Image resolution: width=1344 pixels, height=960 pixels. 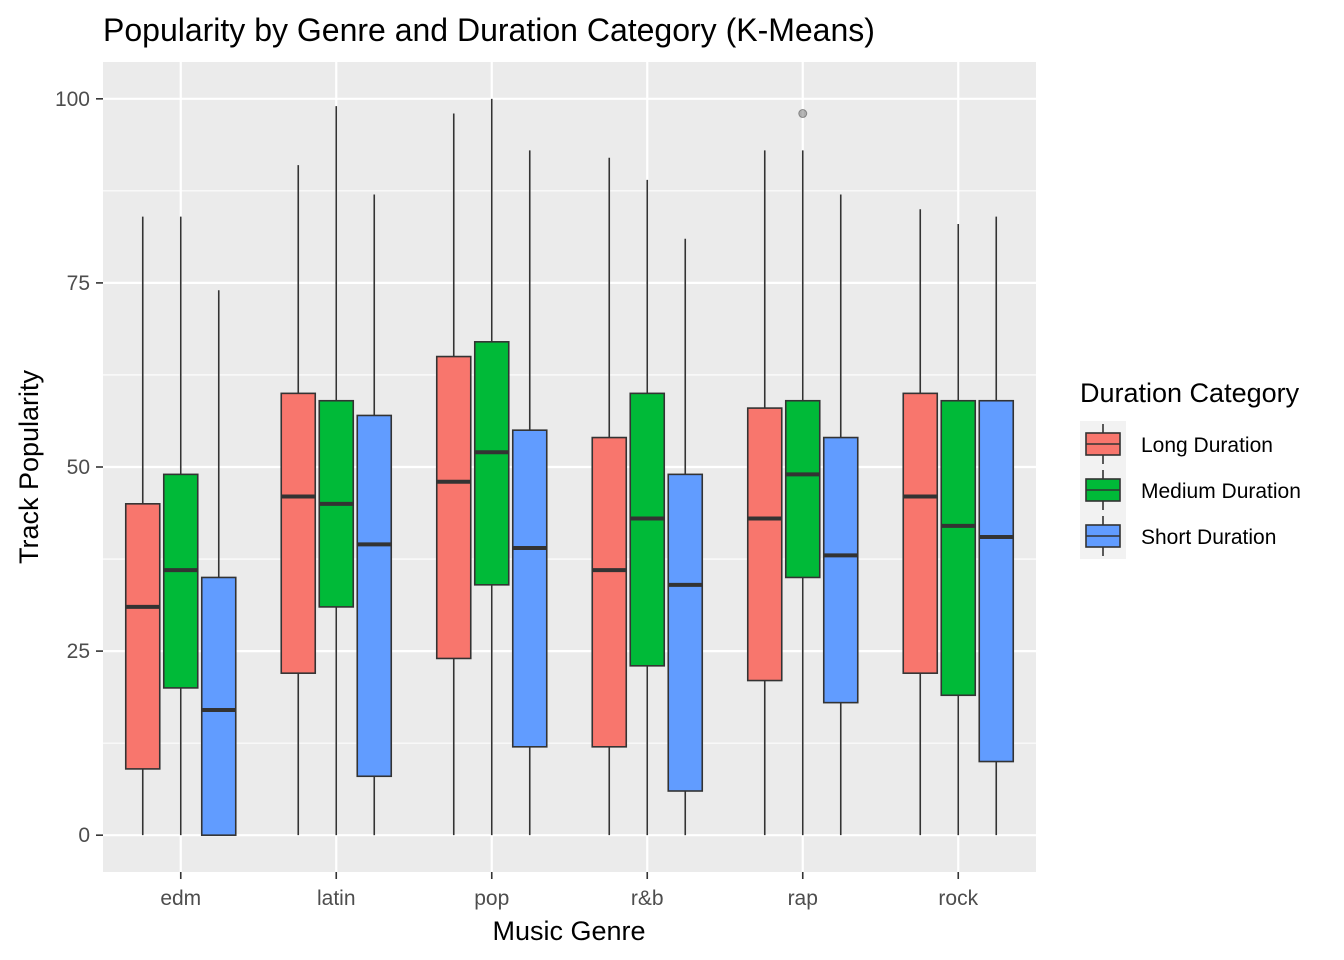 I want to click on box-pop-medium-duration, so click(x=491, y=467).